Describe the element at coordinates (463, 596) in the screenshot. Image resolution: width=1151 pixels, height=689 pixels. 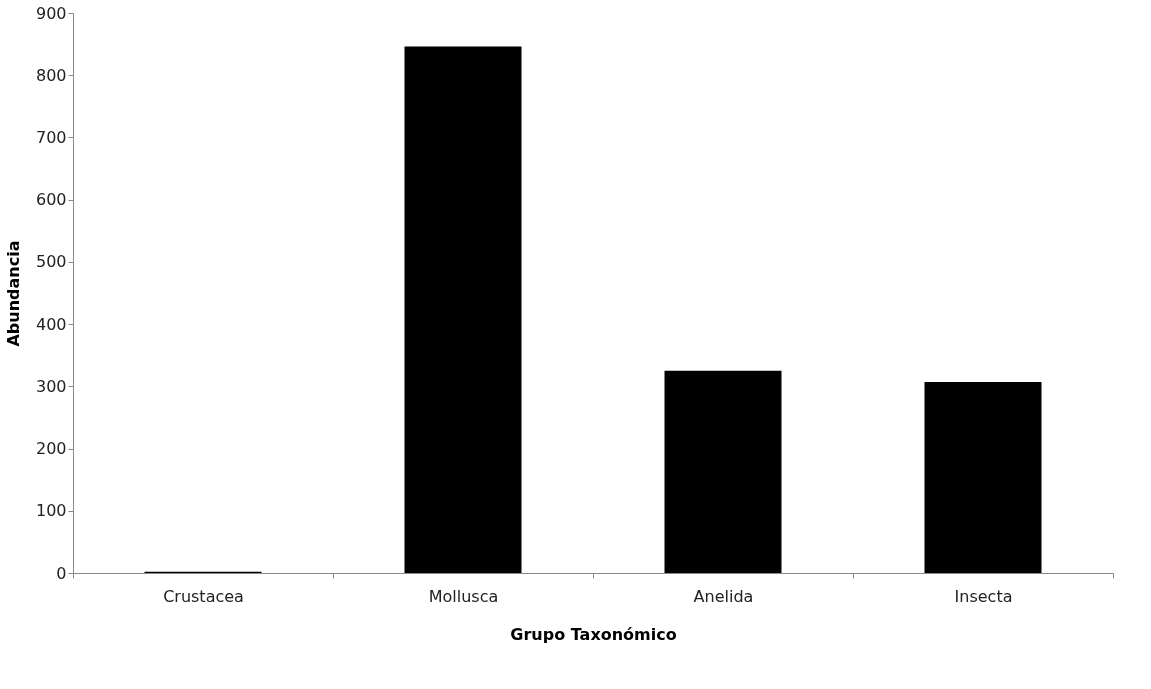
I see `x-tick-label: Mollusca` at that location.